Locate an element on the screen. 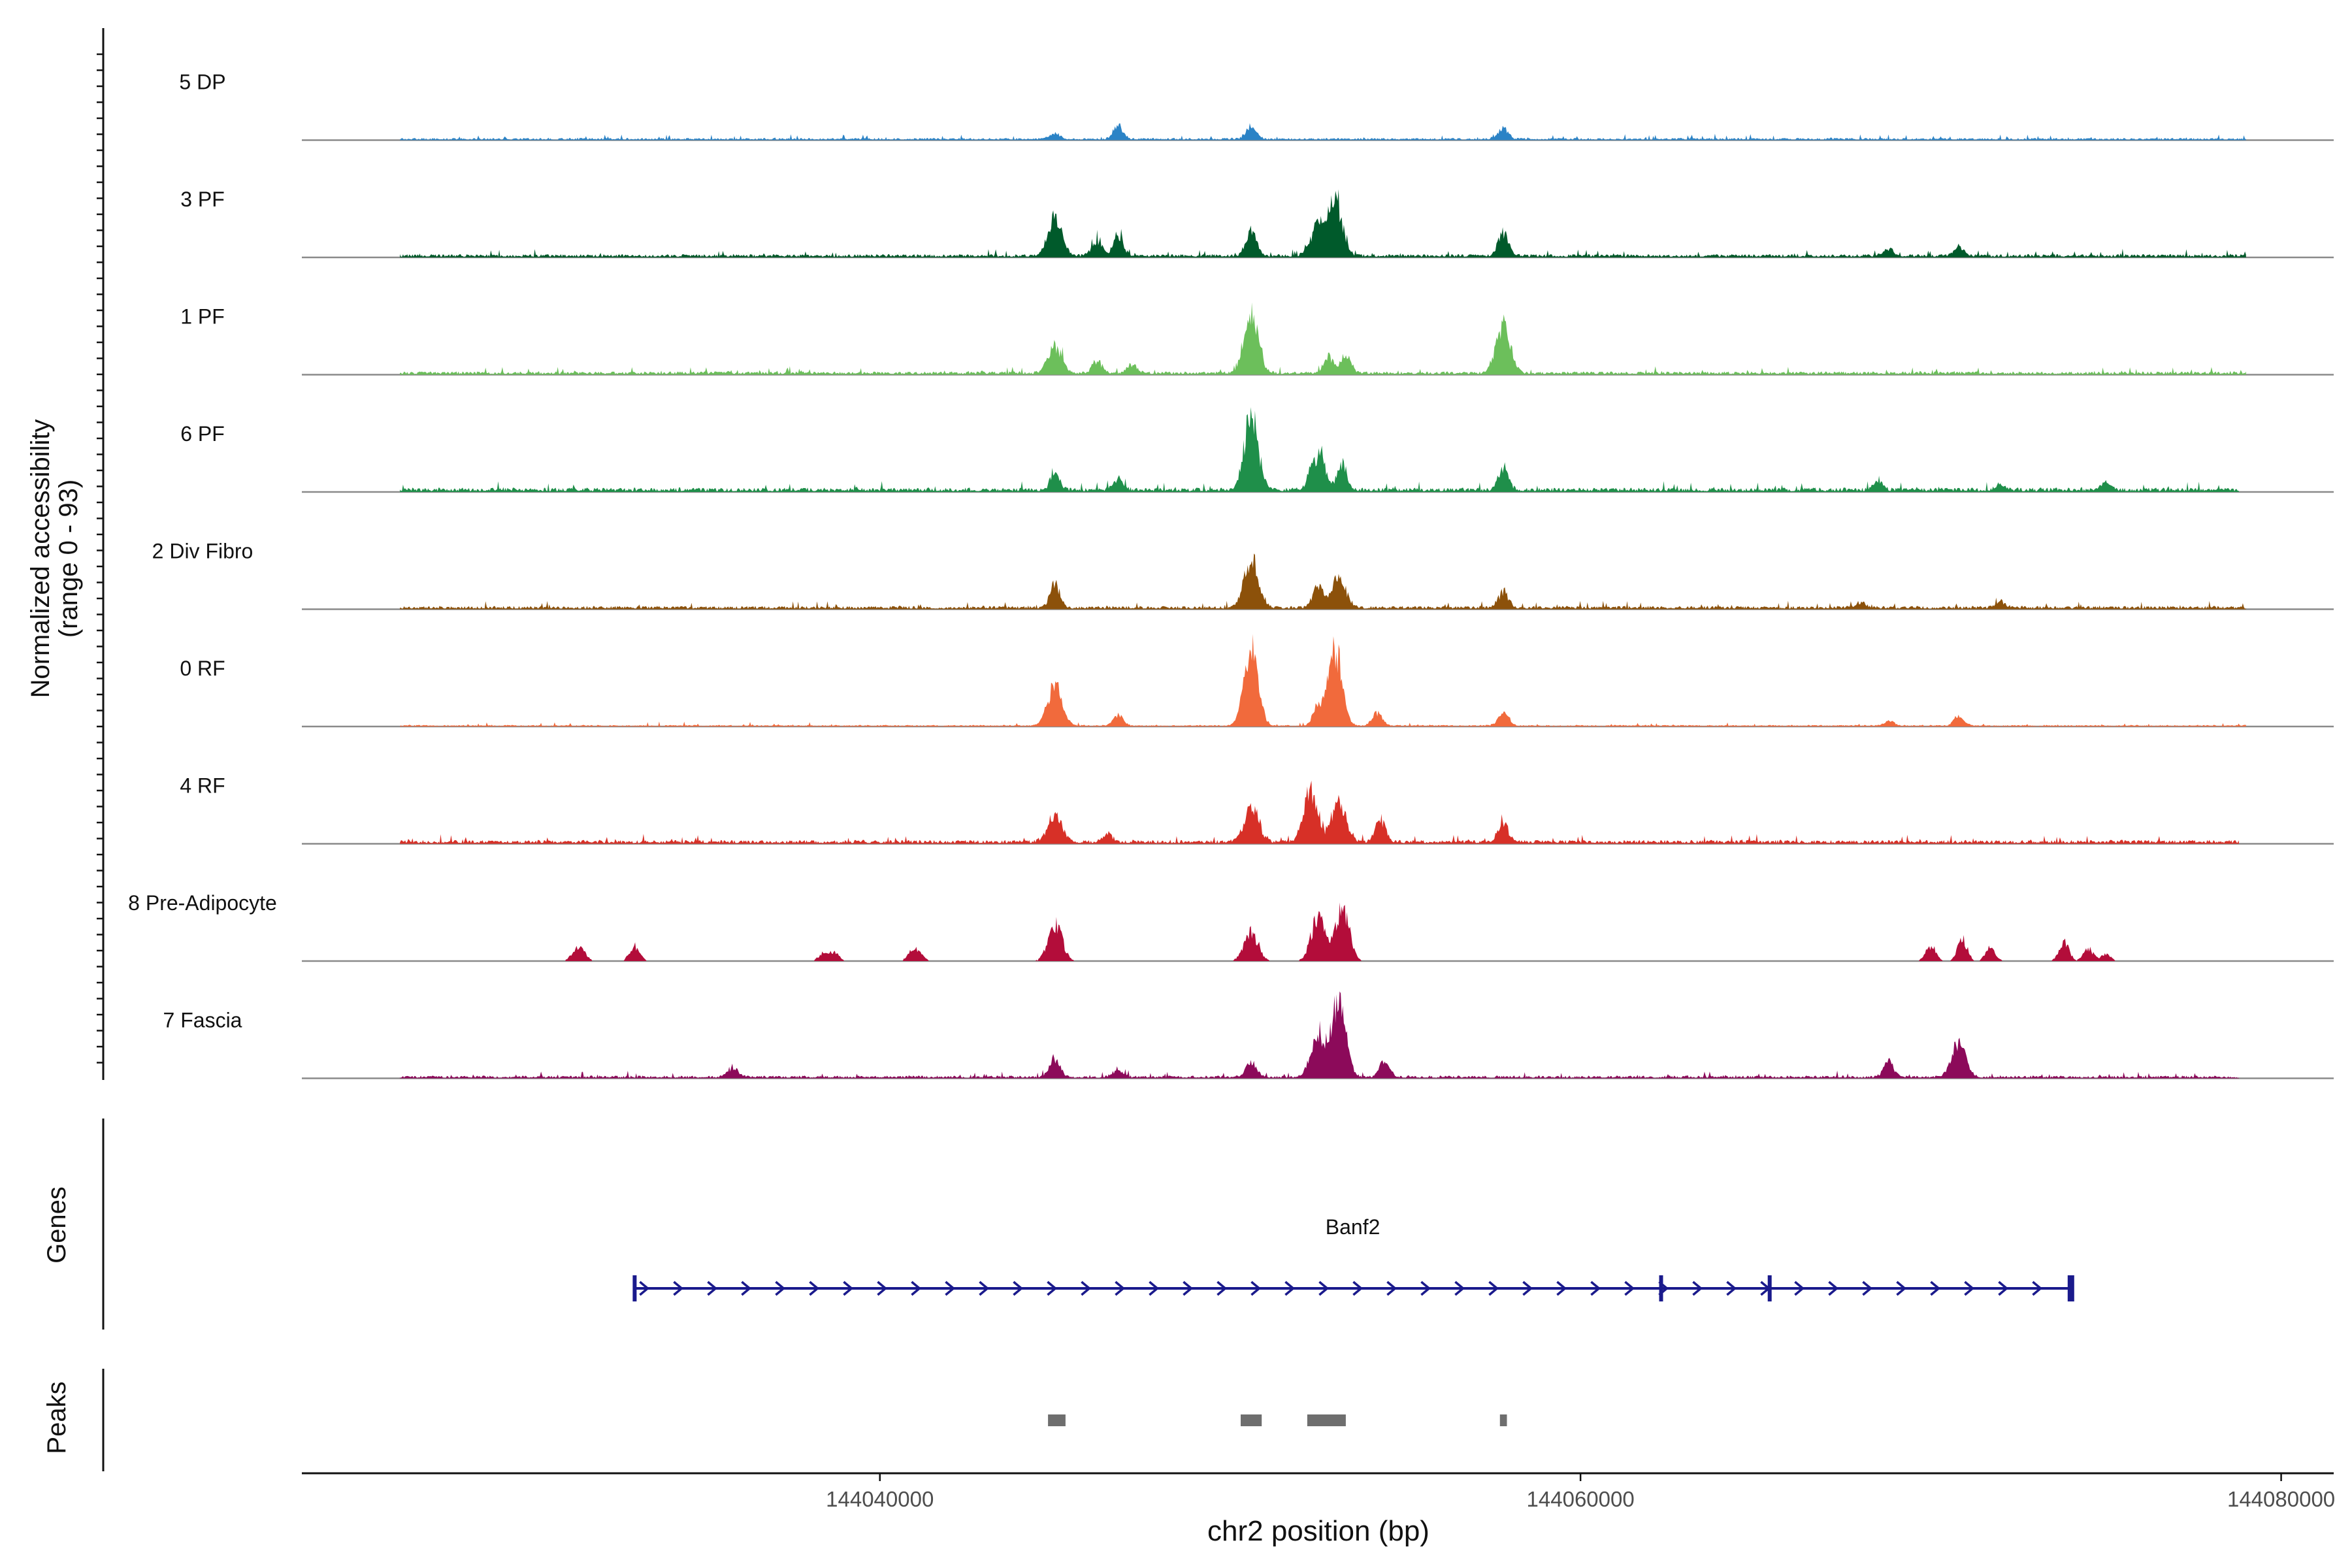  peak-panel is located at coordinates (804, 1420).